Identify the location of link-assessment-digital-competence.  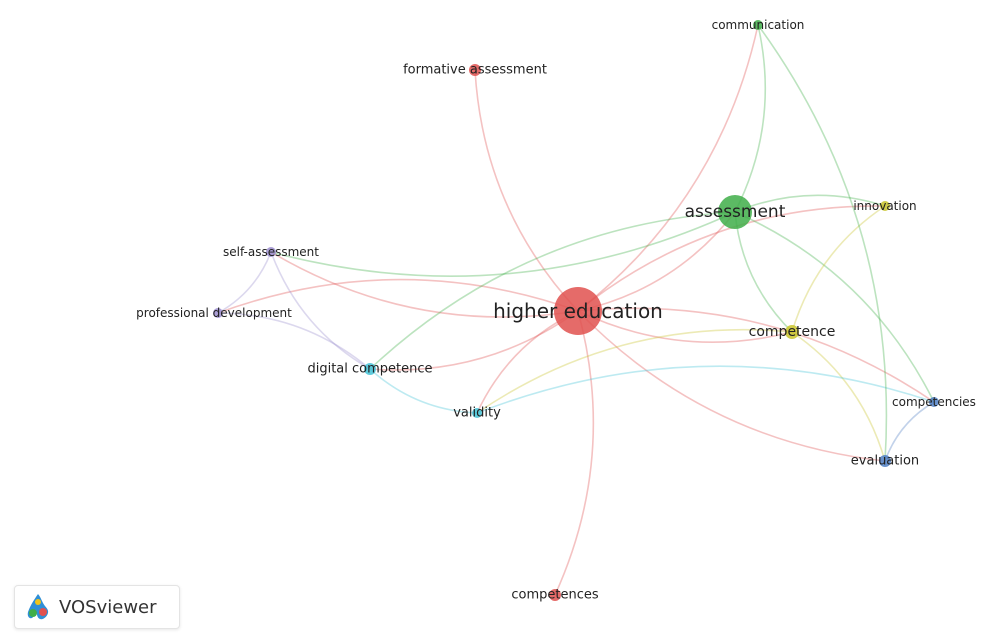
(552, 290).